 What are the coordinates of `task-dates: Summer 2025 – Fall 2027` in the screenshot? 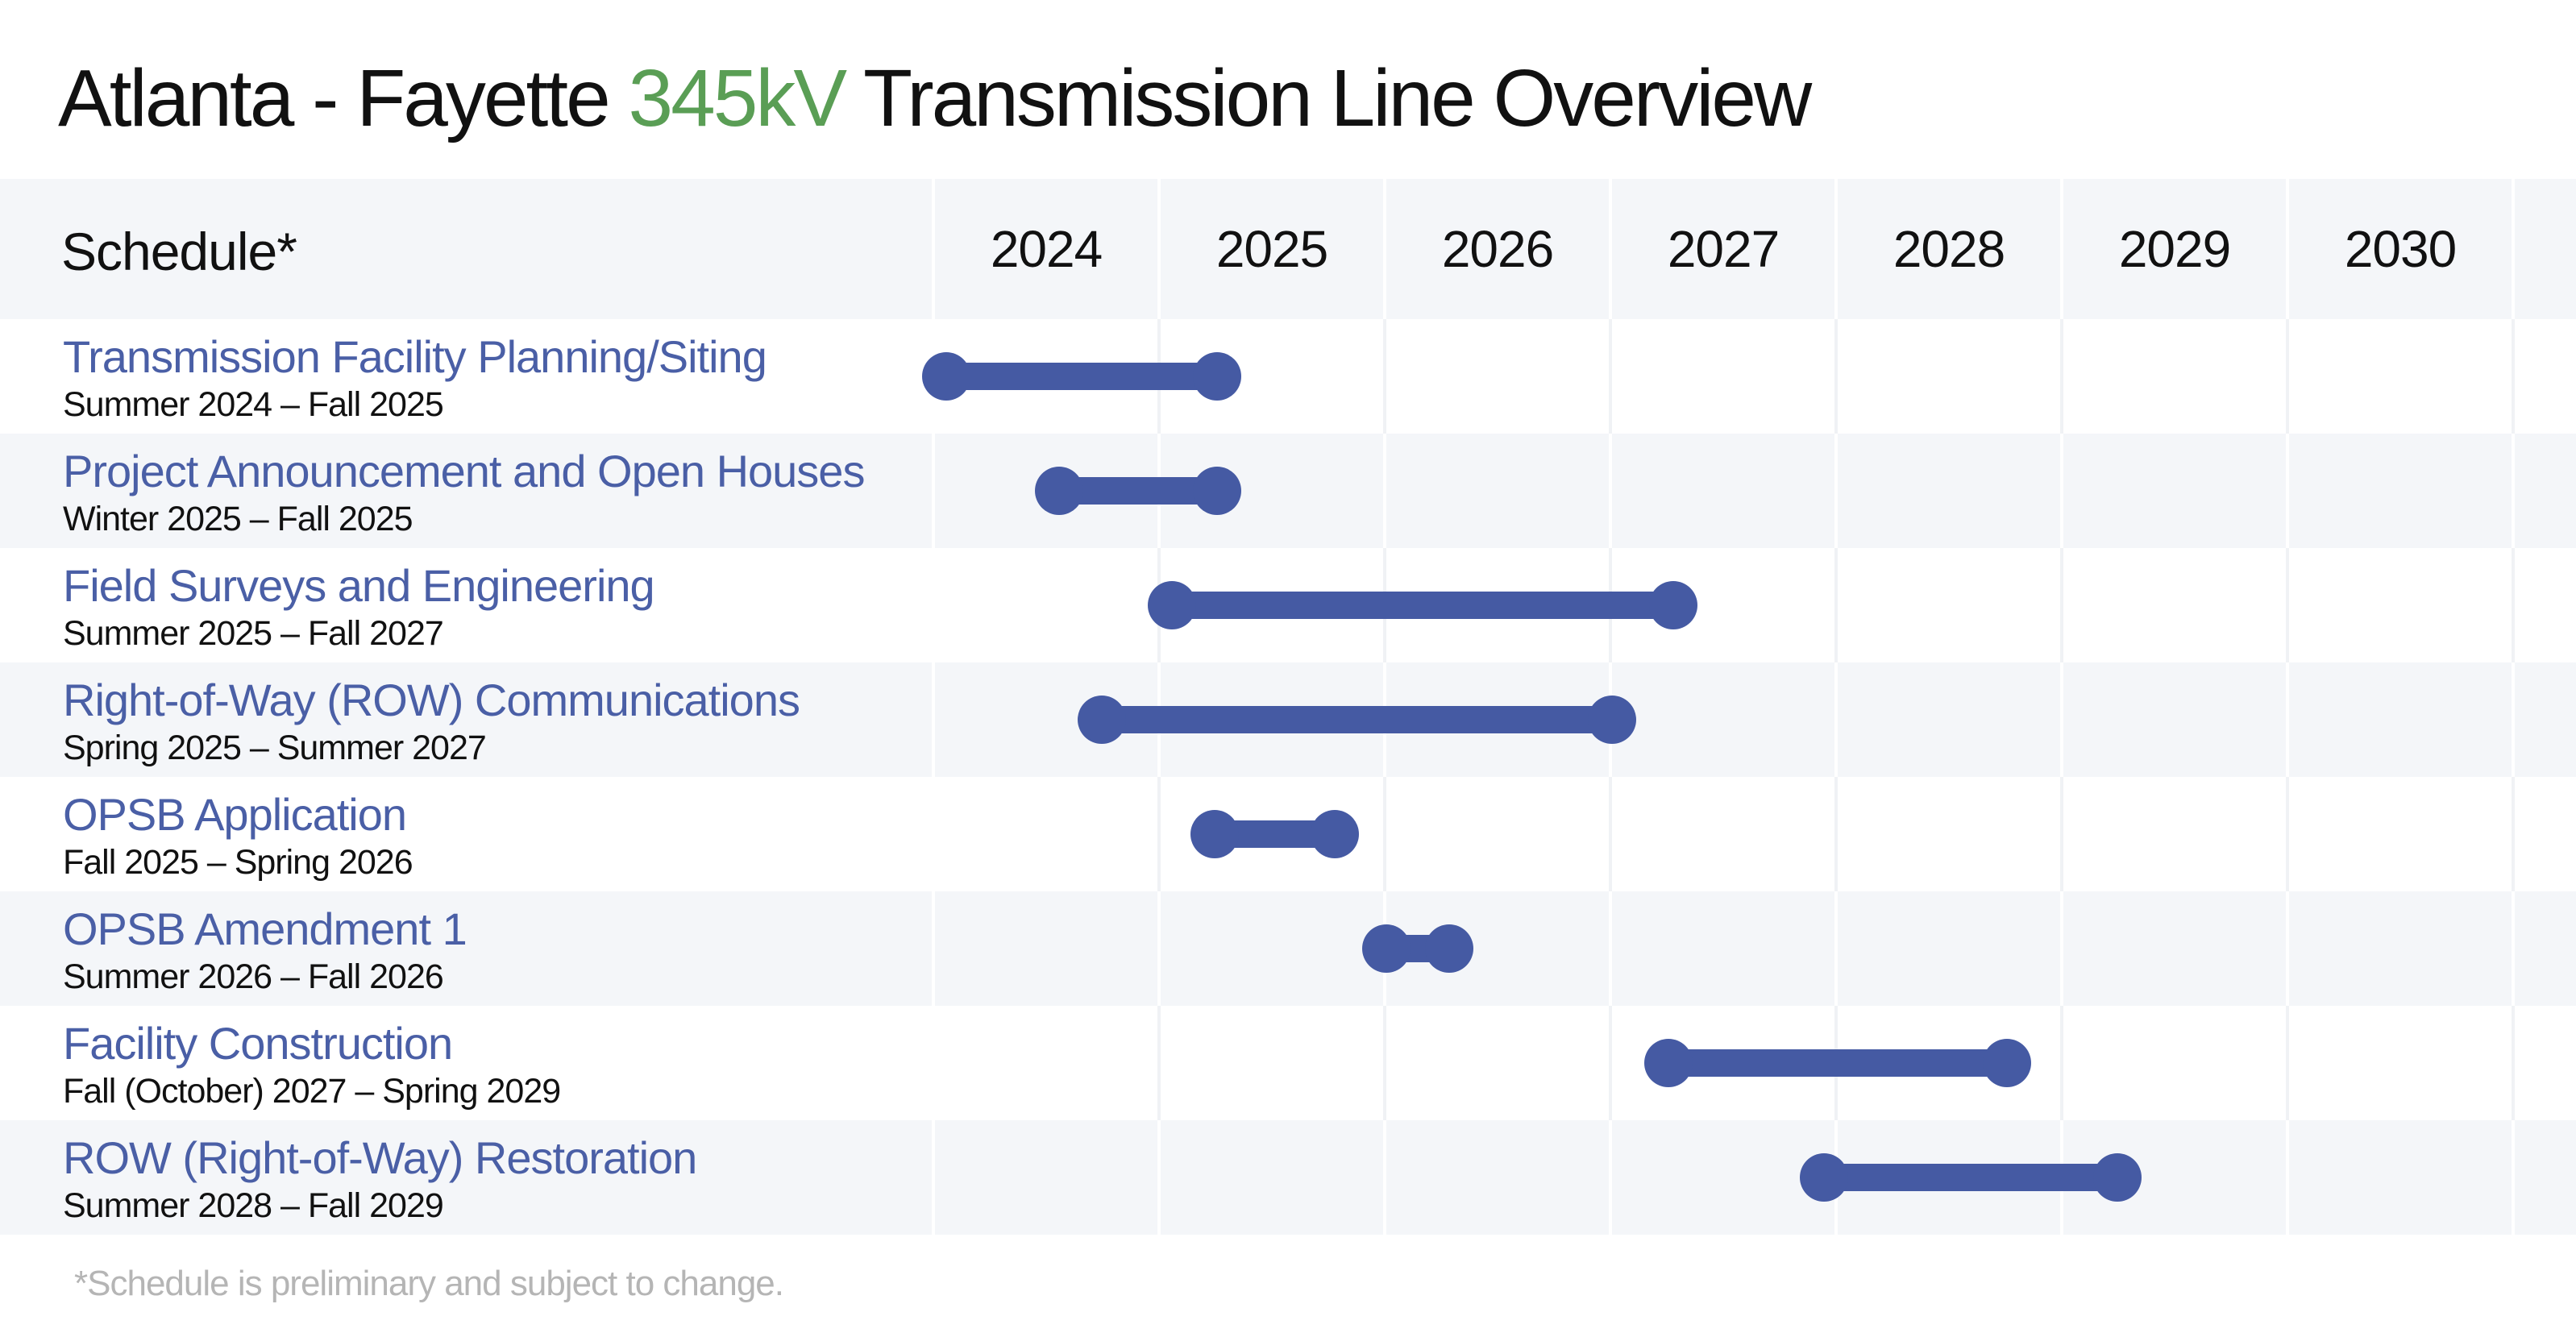 It's located at (253, 633).